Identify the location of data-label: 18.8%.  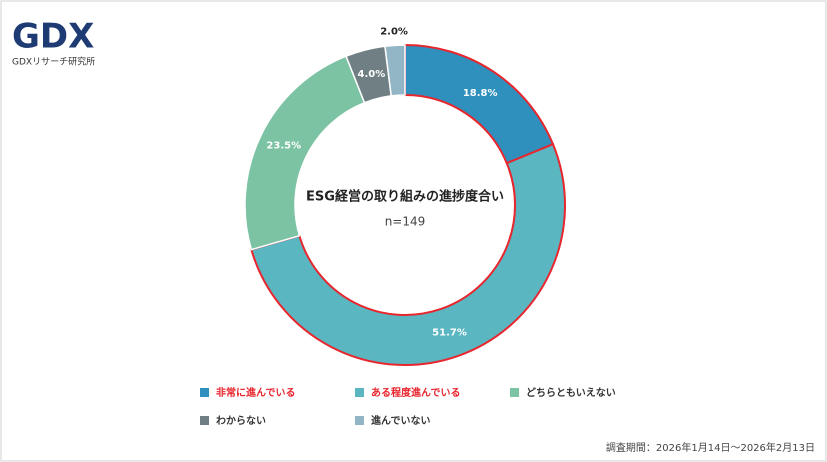
(480, 93).